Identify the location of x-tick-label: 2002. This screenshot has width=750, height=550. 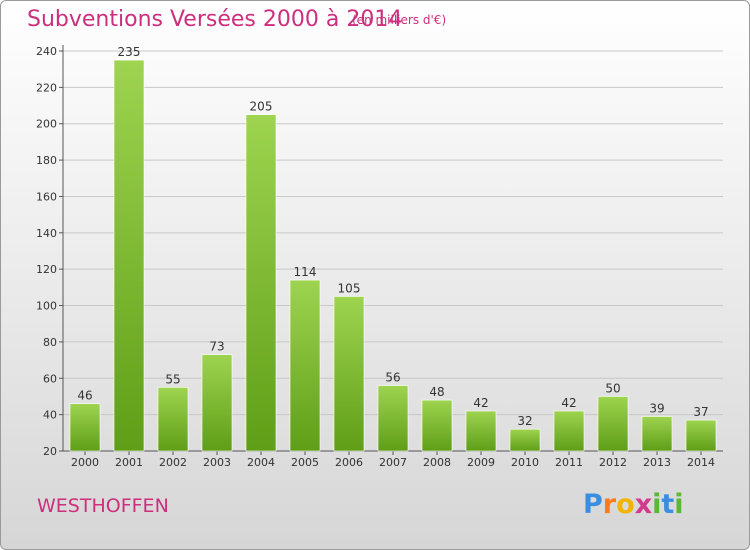
(173, 462).